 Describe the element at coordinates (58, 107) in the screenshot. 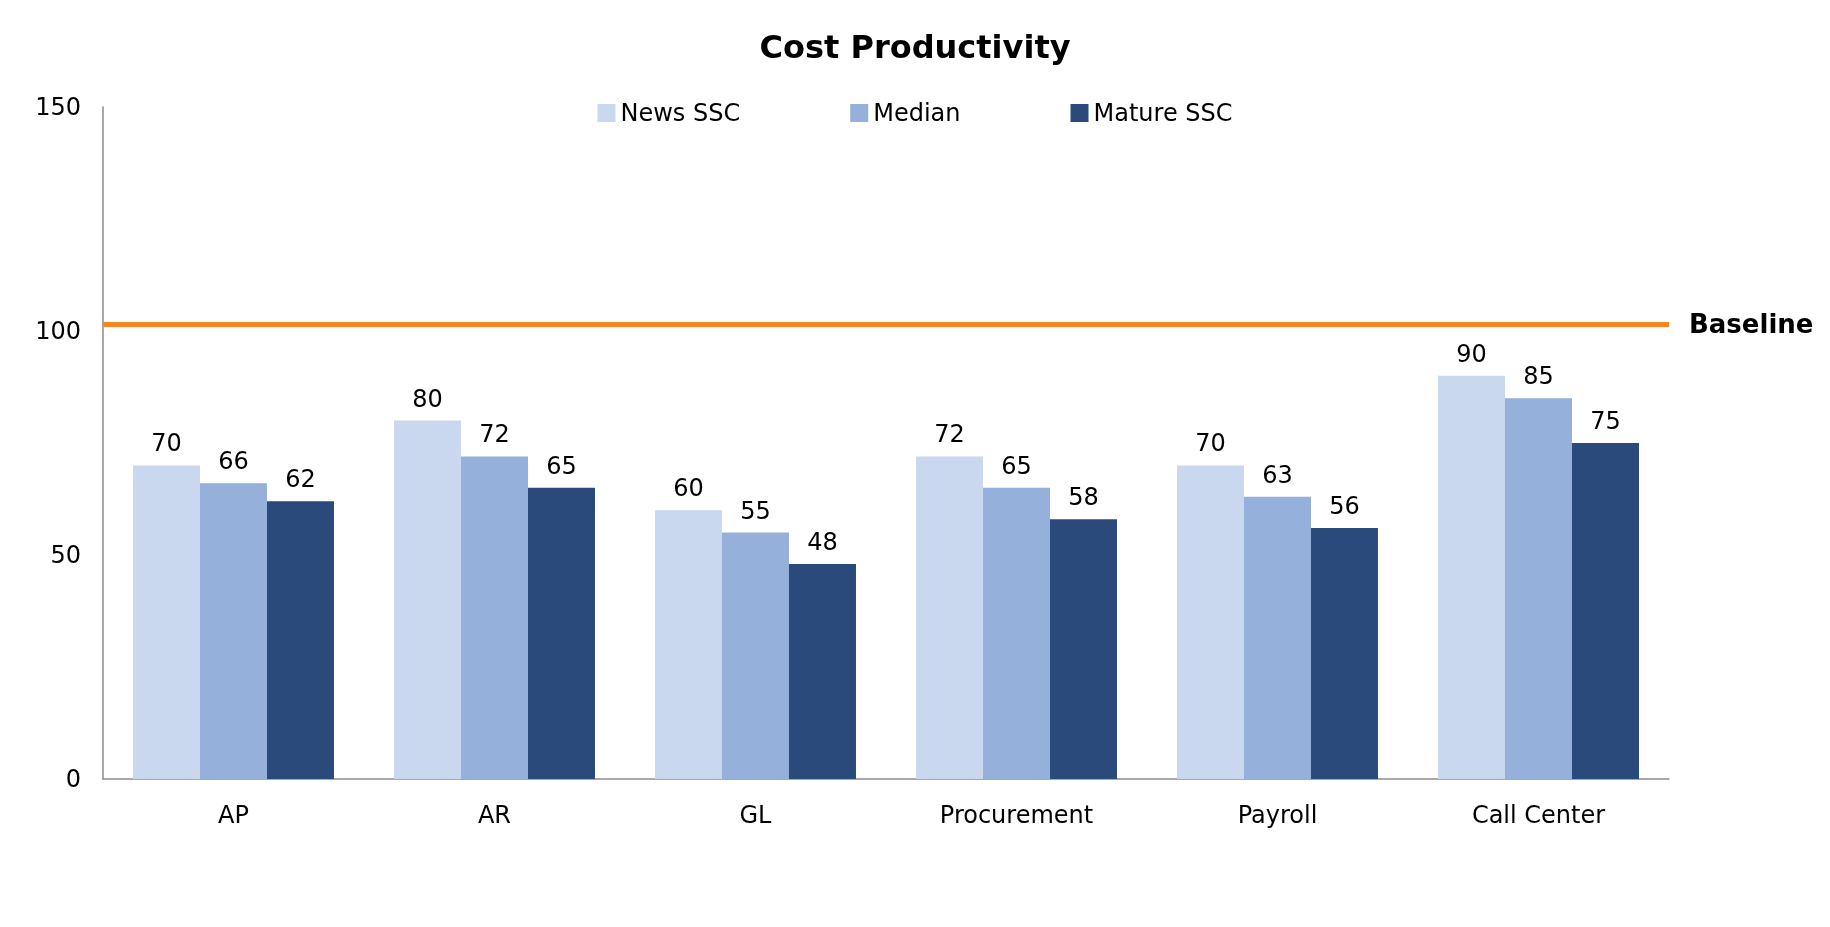

I see `y-tick-label: 150` at that location.